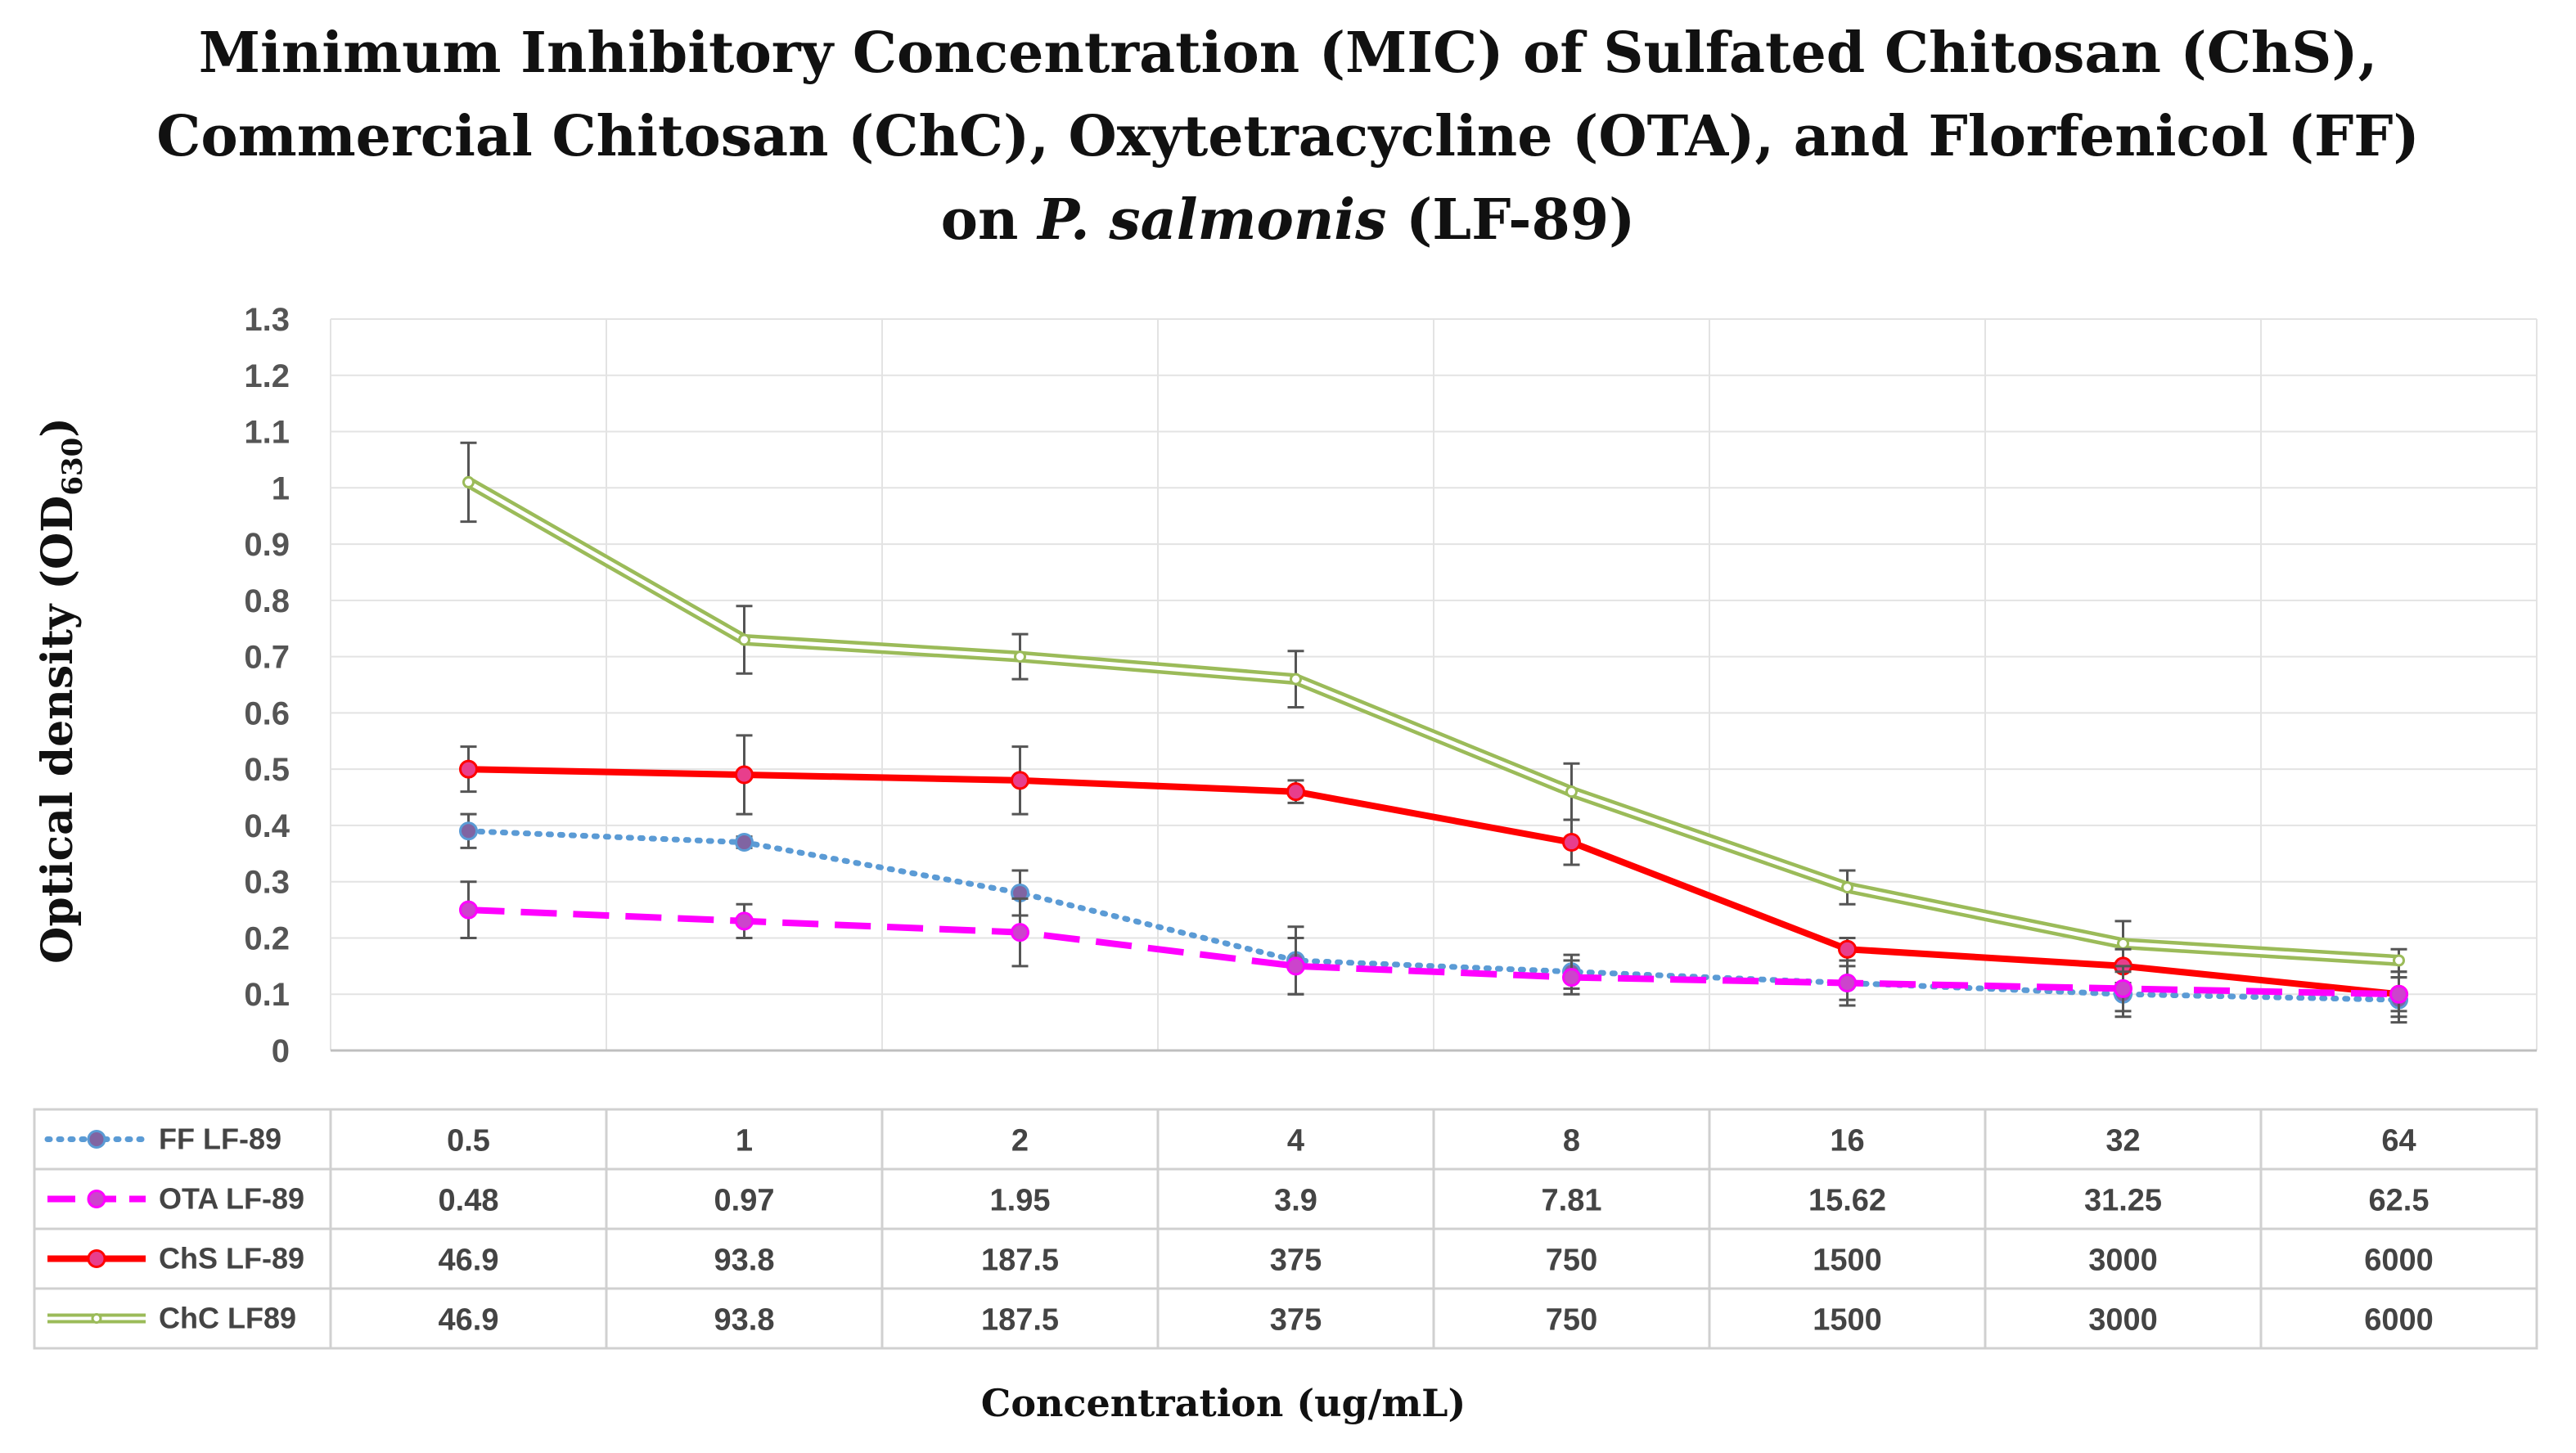 The height and width of the screenshot is (1453, 2576). I want to click on table-cell: 31.25, so click(2123, 1201).